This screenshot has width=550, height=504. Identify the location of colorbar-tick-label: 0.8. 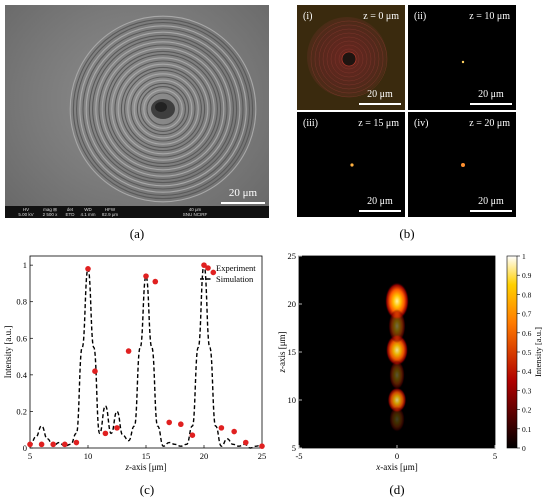
(527, 294).